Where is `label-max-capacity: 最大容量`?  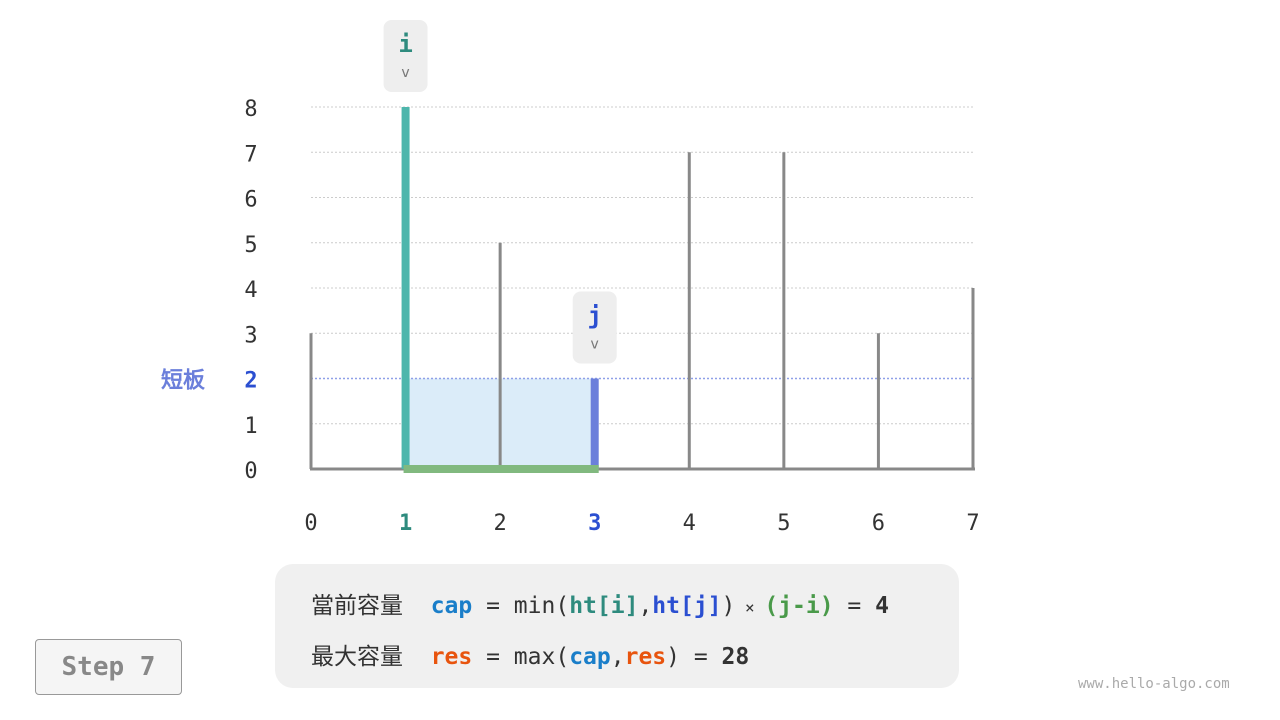 label-max-capacity: 最大容量 is located at coordinates (357, 657).